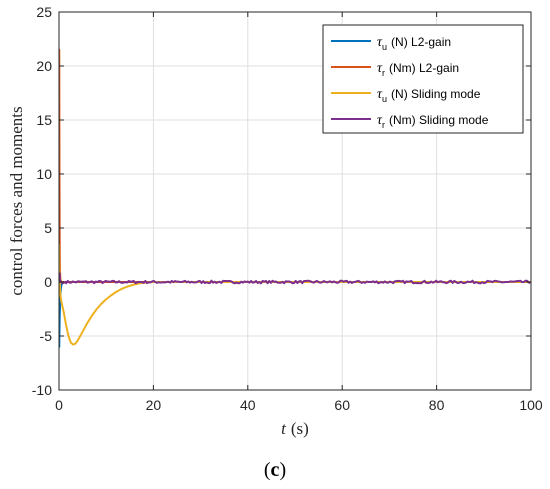 The height and width of the screenshot is (489, 550). I want to click on y-tick-label: 0, so click(48, 282).